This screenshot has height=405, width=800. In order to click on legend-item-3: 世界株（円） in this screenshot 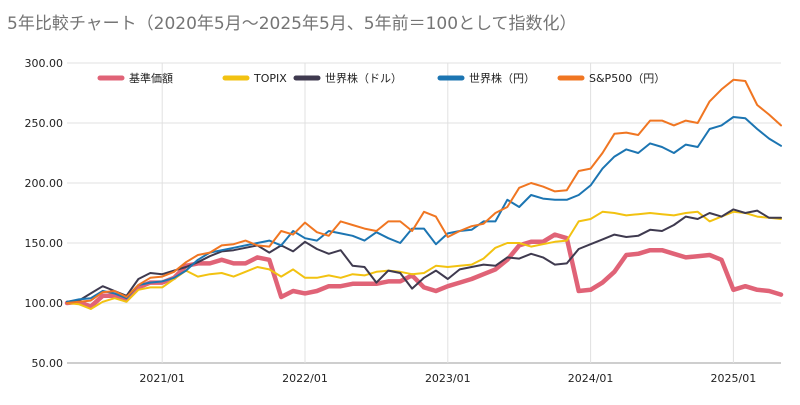, I will do `click(486, 78)`.